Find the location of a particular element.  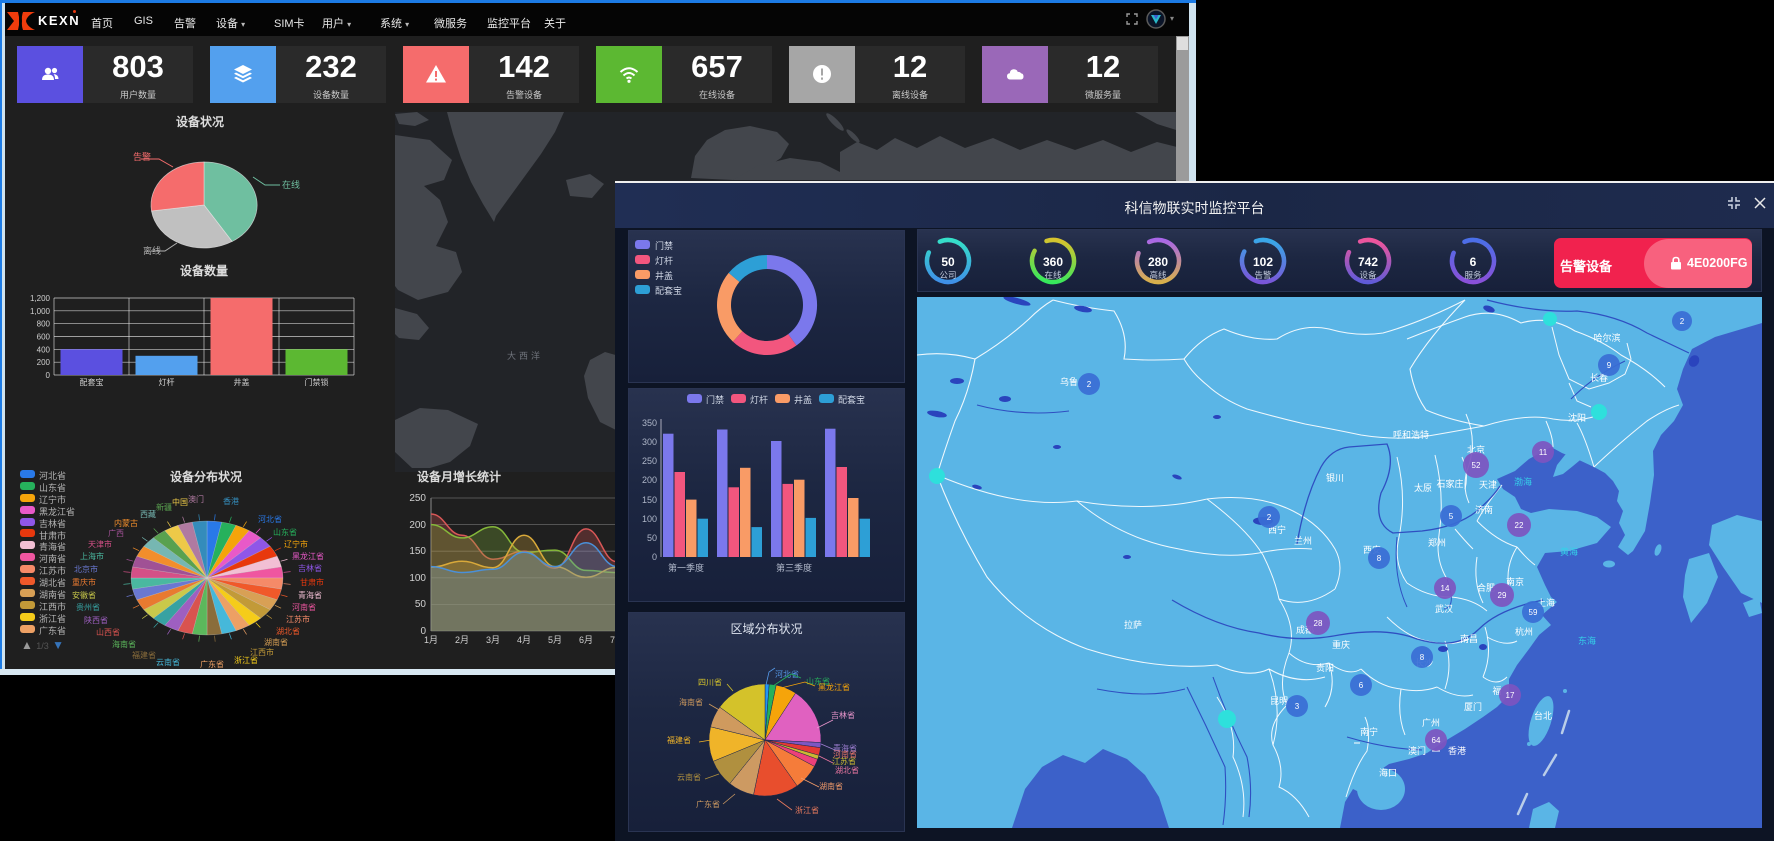

svg-text: 1,000 is located at coordinates (40, 311).